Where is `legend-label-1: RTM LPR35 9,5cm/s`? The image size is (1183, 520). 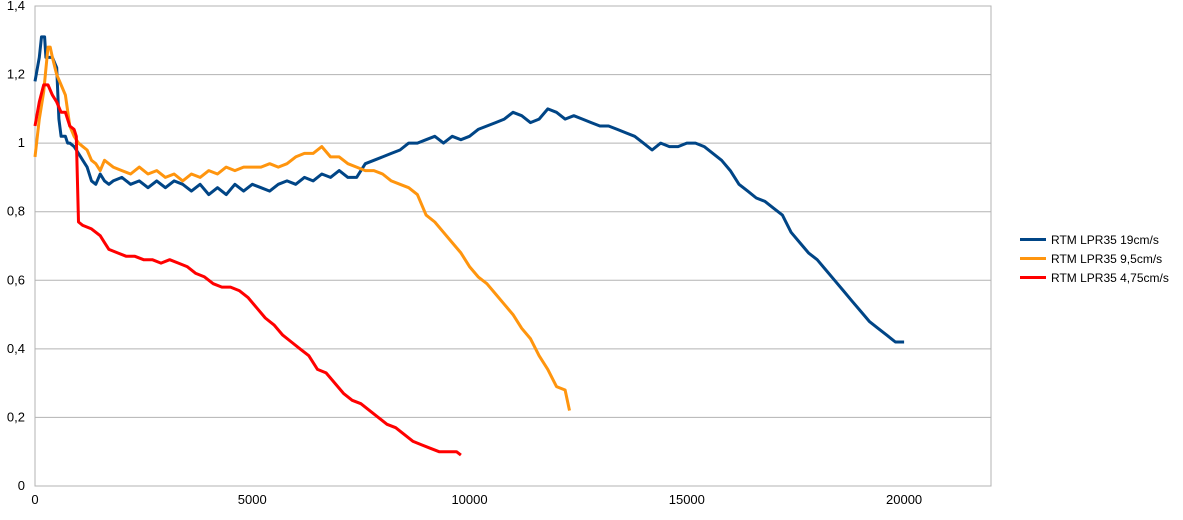 legend-label-1: RTM LPR35 9,5cm/s is located at coordinates (1107, 258).